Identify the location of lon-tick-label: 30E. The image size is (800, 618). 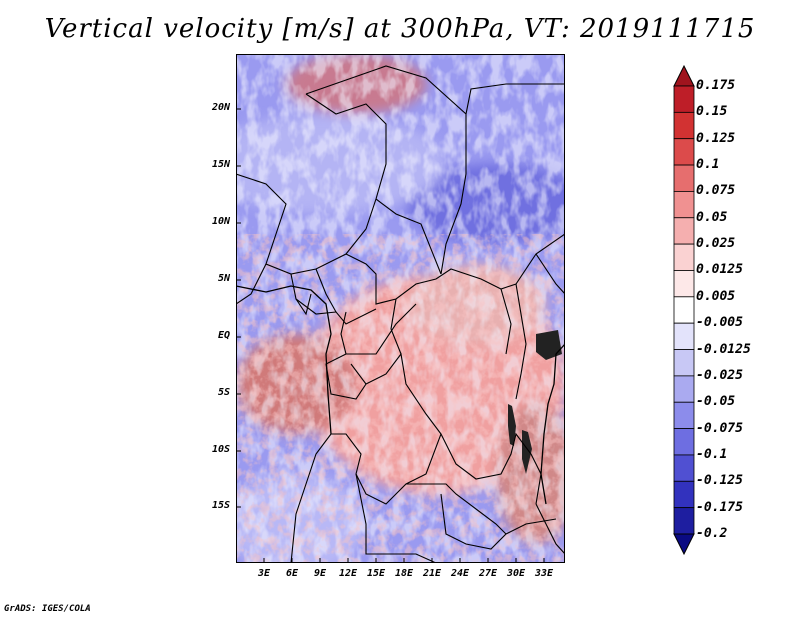
(516, 573).